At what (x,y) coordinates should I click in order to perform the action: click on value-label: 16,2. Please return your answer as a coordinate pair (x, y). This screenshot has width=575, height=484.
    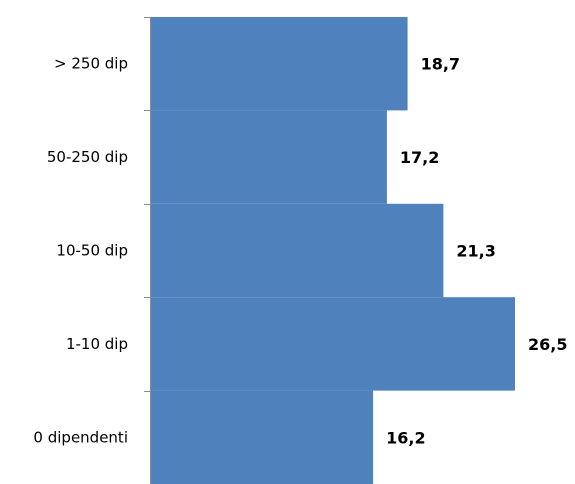
    Looking at the image, I should click on (405, 437).